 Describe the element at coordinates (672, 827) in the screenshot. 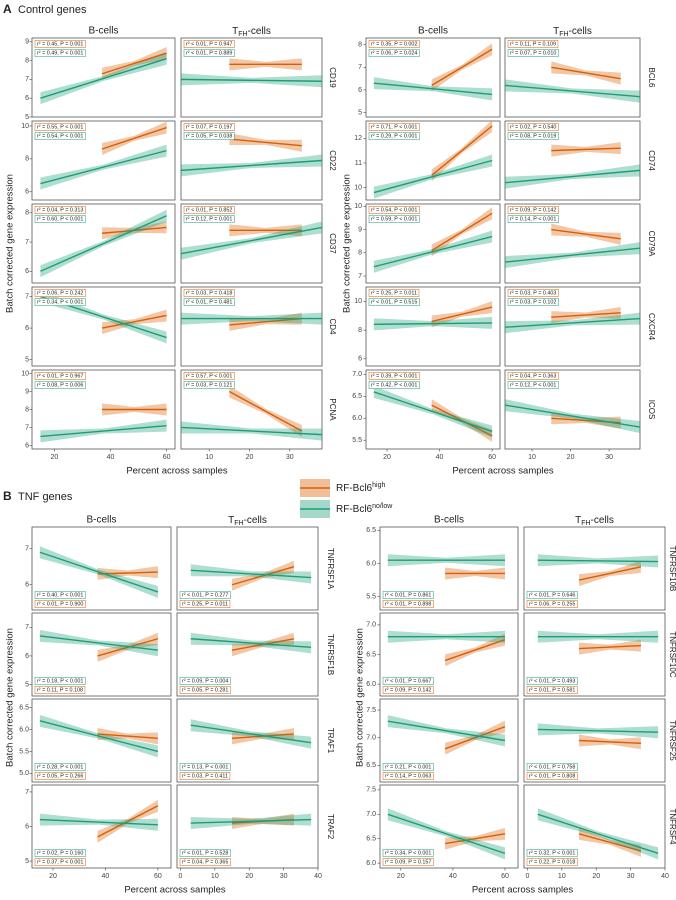

I see `gene-label: TNFRSF4` at that location.